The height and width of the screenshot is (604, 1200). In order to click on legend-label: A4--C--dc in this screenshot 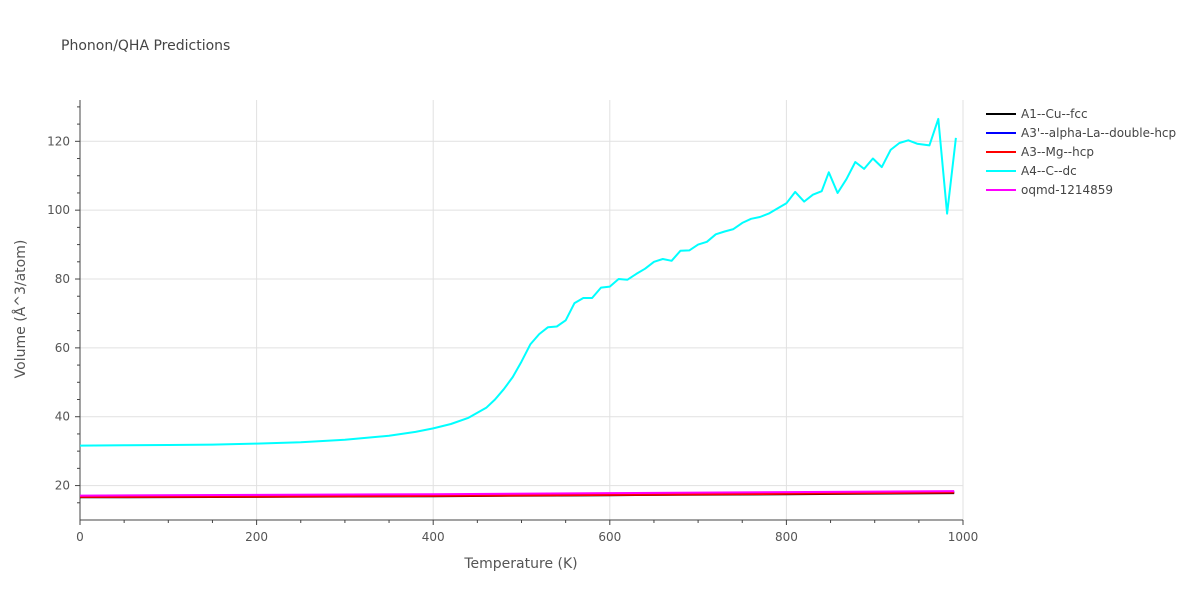, I will do `click(1049, 171)`.